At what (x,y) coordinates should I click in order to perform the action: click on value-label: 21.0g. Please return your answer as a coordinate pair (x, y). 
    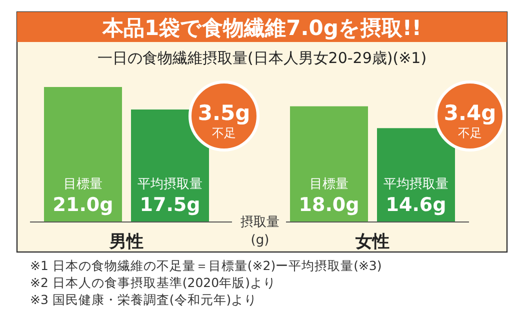
    Looking at the image, I should click on (83, 205).